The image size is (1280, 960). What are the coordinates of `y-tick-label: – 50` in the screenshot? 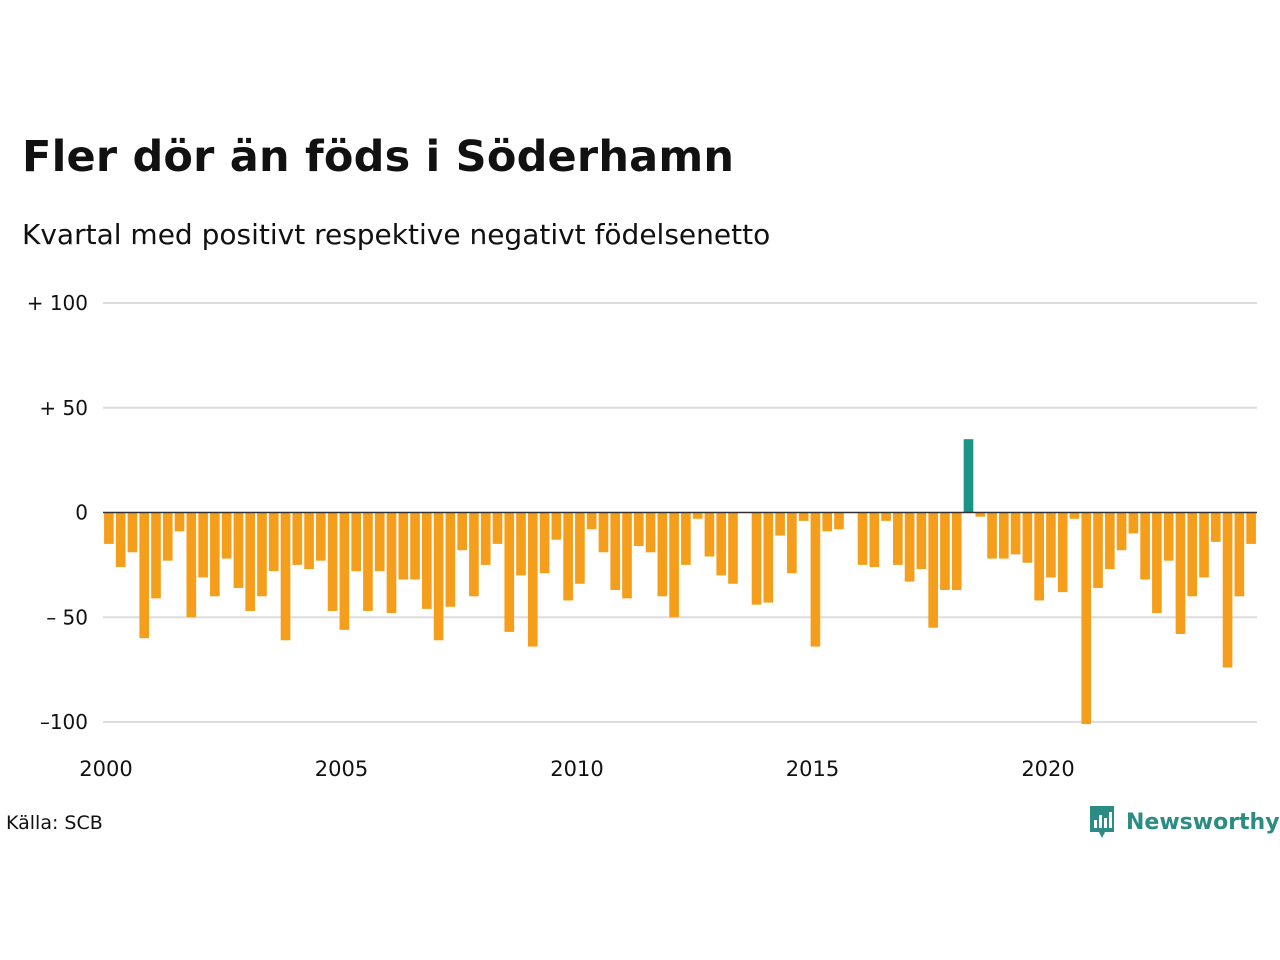 It's located at (67, 617).